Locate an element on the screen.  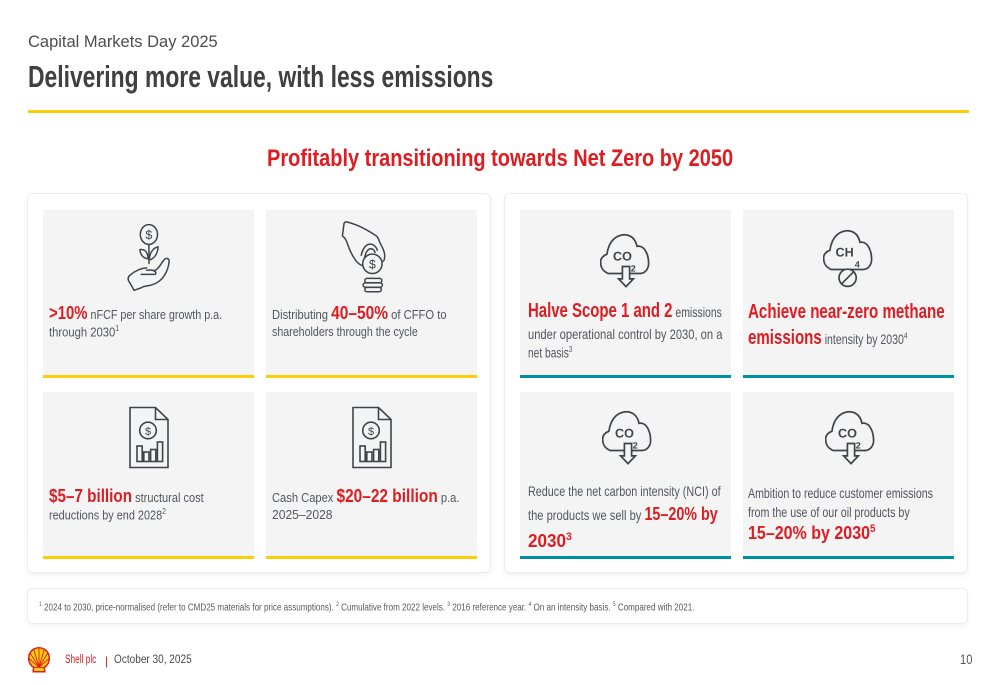
svg-text: CH is located at coordinates (844, 253).